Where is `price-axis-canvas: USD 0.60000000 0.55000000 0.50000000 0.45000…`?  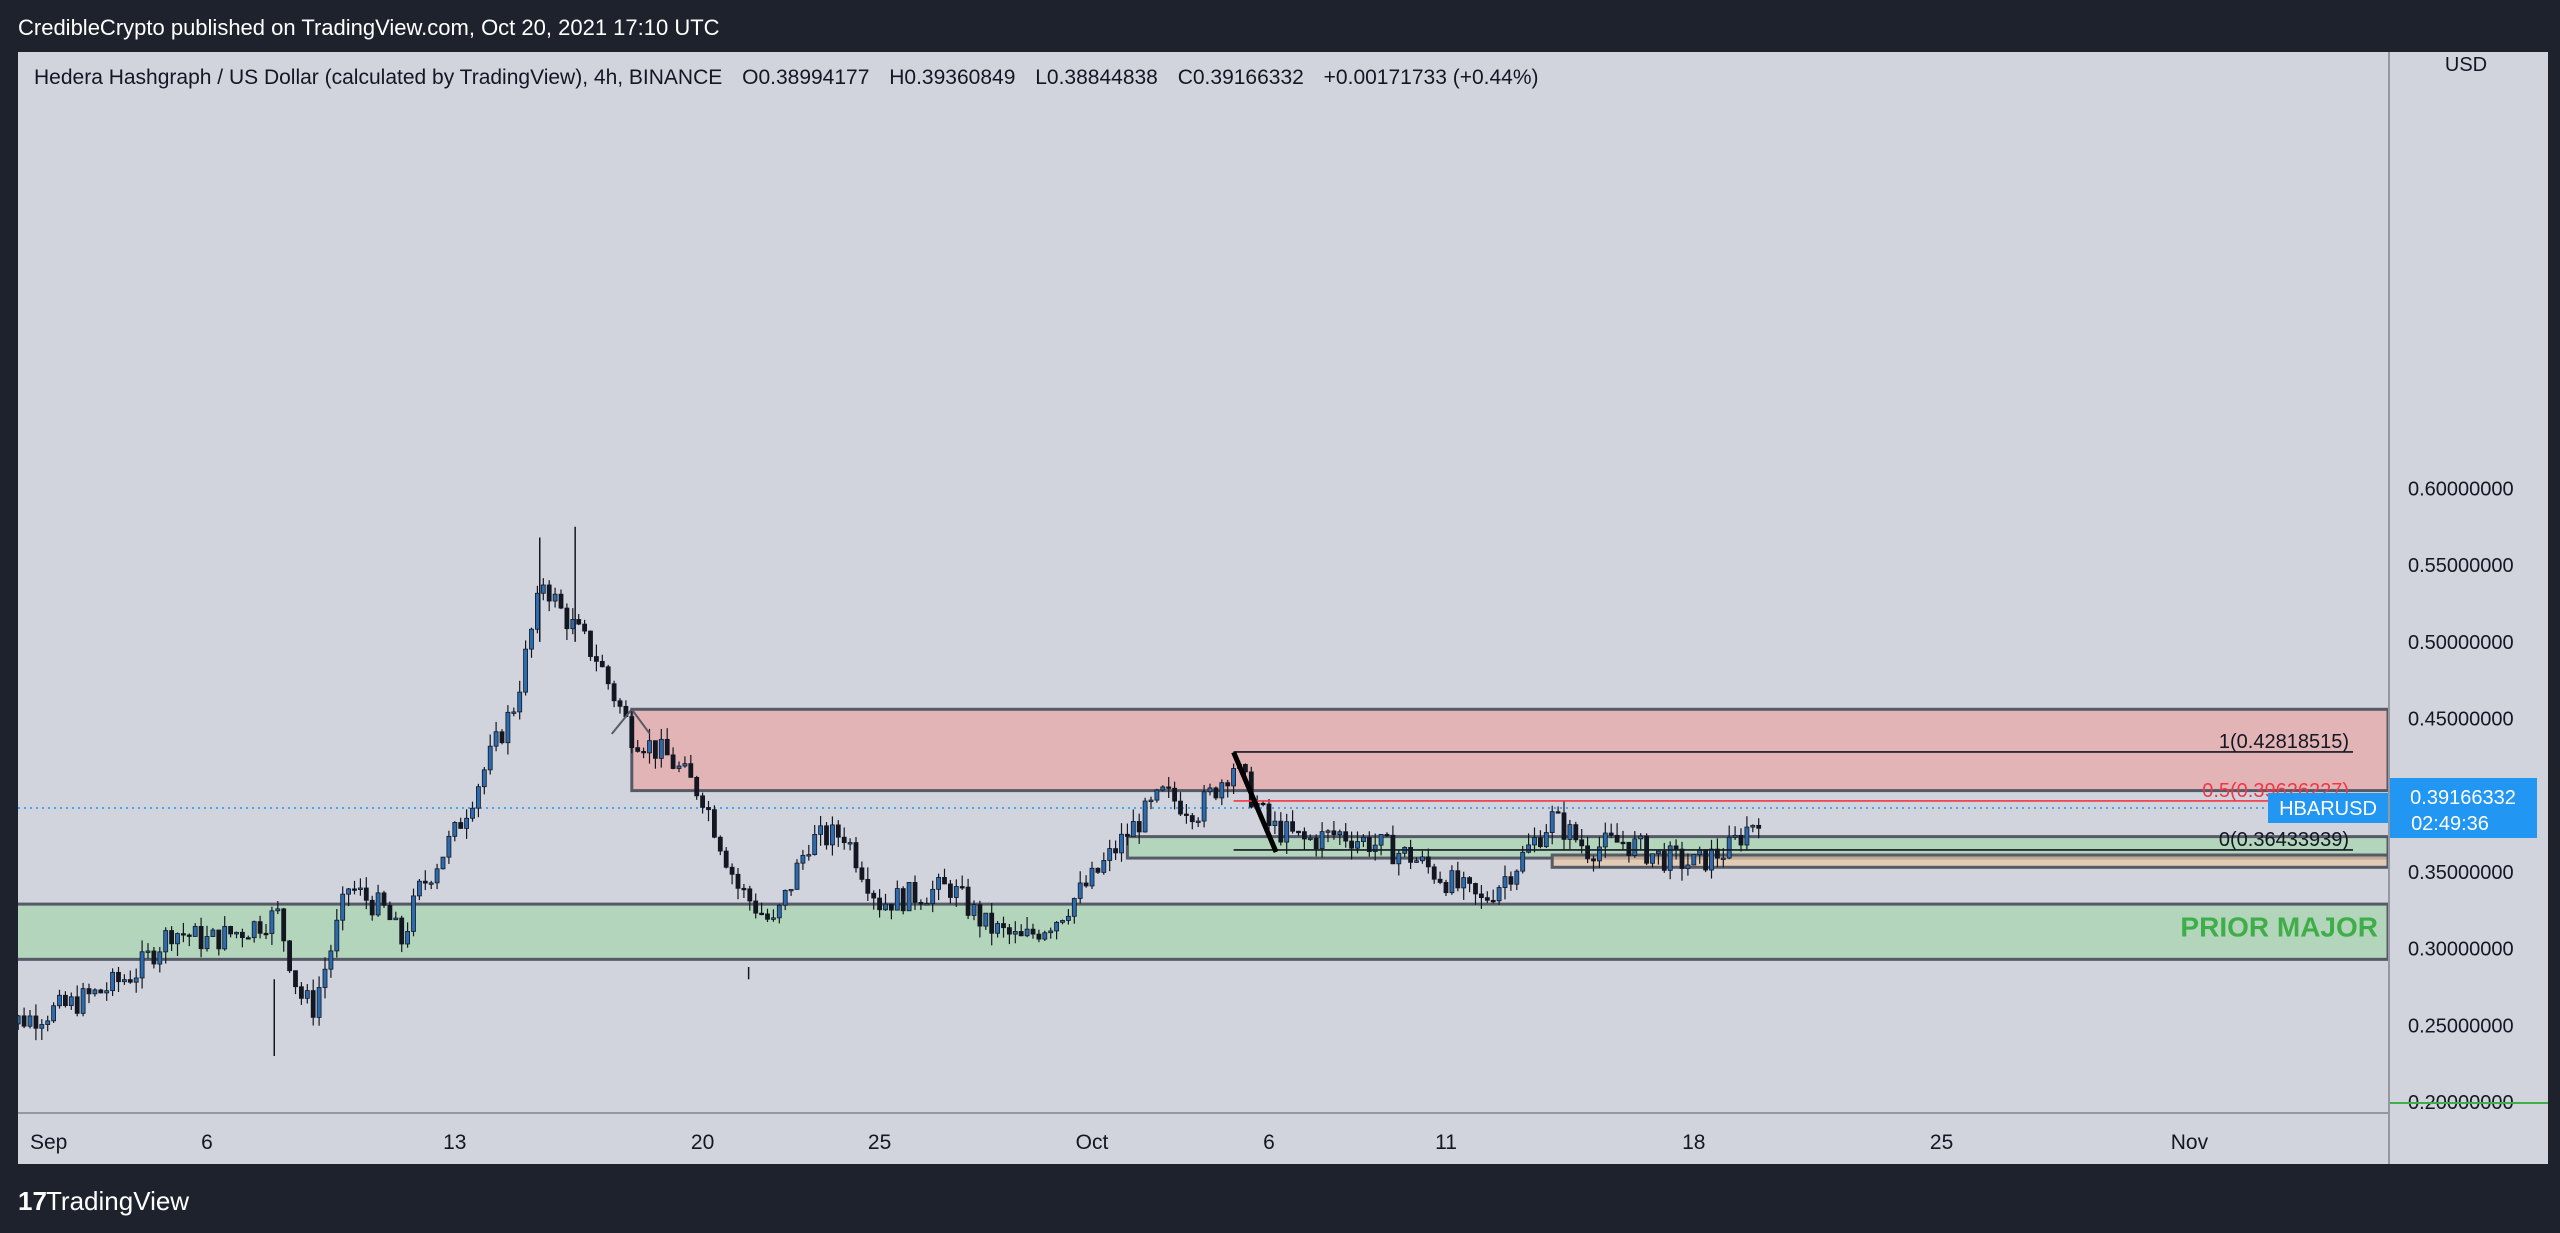 price-axis-canvas: USD 0.60000000 0.55000000 0.50000000 0.45000… is located at coordinates (2469, 608).